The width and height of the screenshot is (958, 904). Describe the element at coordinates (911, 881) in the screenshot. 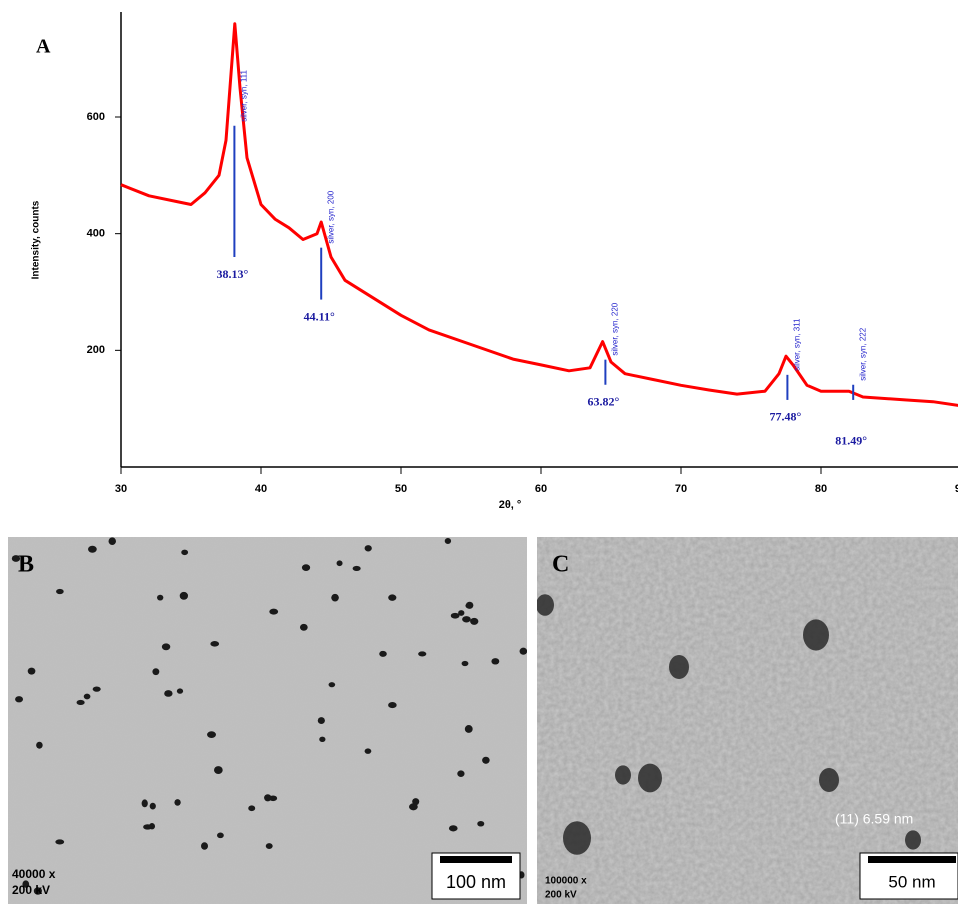

I see `scale-bar-label: 50 nm` at that location.